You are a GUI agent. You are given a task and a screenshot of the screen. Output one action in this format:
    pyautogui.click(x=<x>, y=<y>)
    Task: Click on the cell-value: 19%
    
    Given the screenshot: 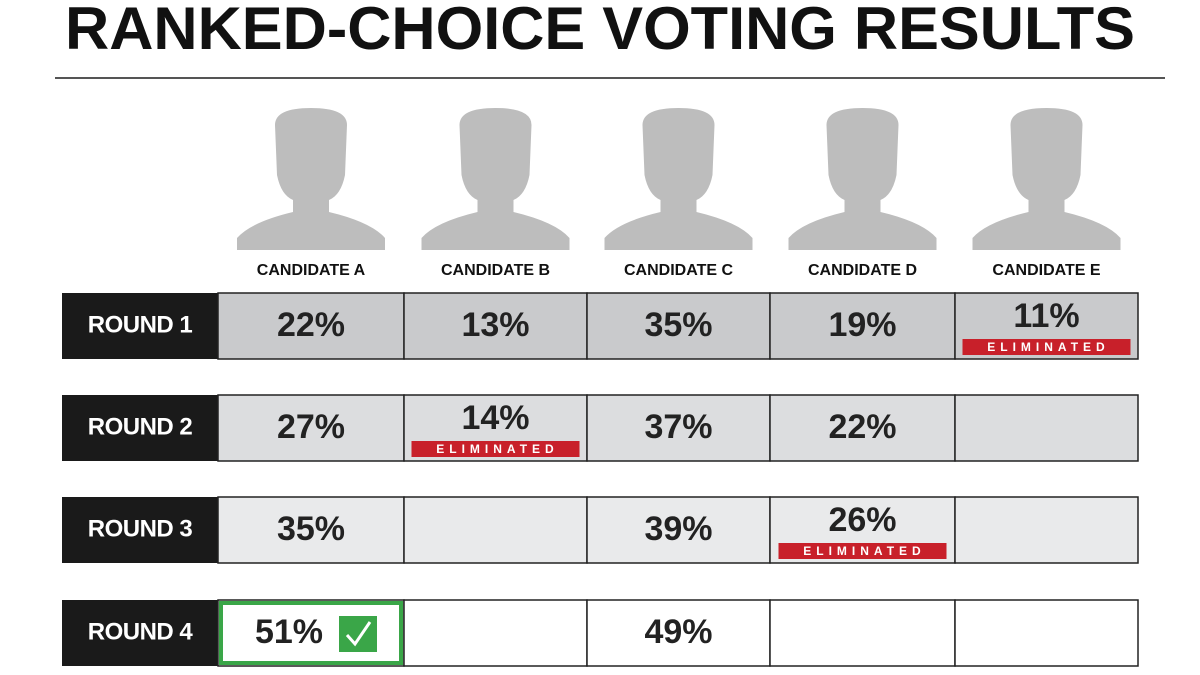 What is the action you would take?
    pyautogui.click(x=862, y=325)
    